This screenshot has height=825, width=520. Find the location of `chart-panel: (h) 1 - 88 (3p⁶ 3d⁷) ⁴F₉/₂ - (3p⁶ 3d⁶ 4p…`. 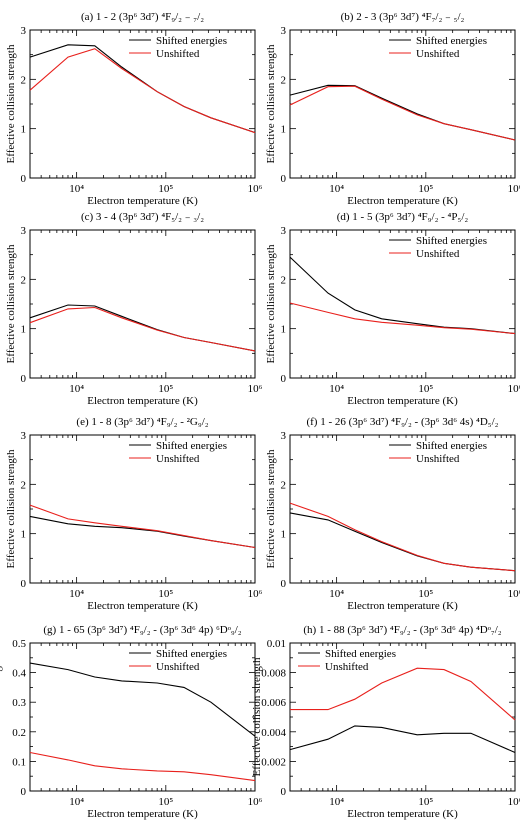

chart-panel: (h) 1 - 88 (3p⁶ 3d⁷) ⁴F₉/₂ - (3p⁶ 3d⁶ 4p… is located at coordinates (385, 722).